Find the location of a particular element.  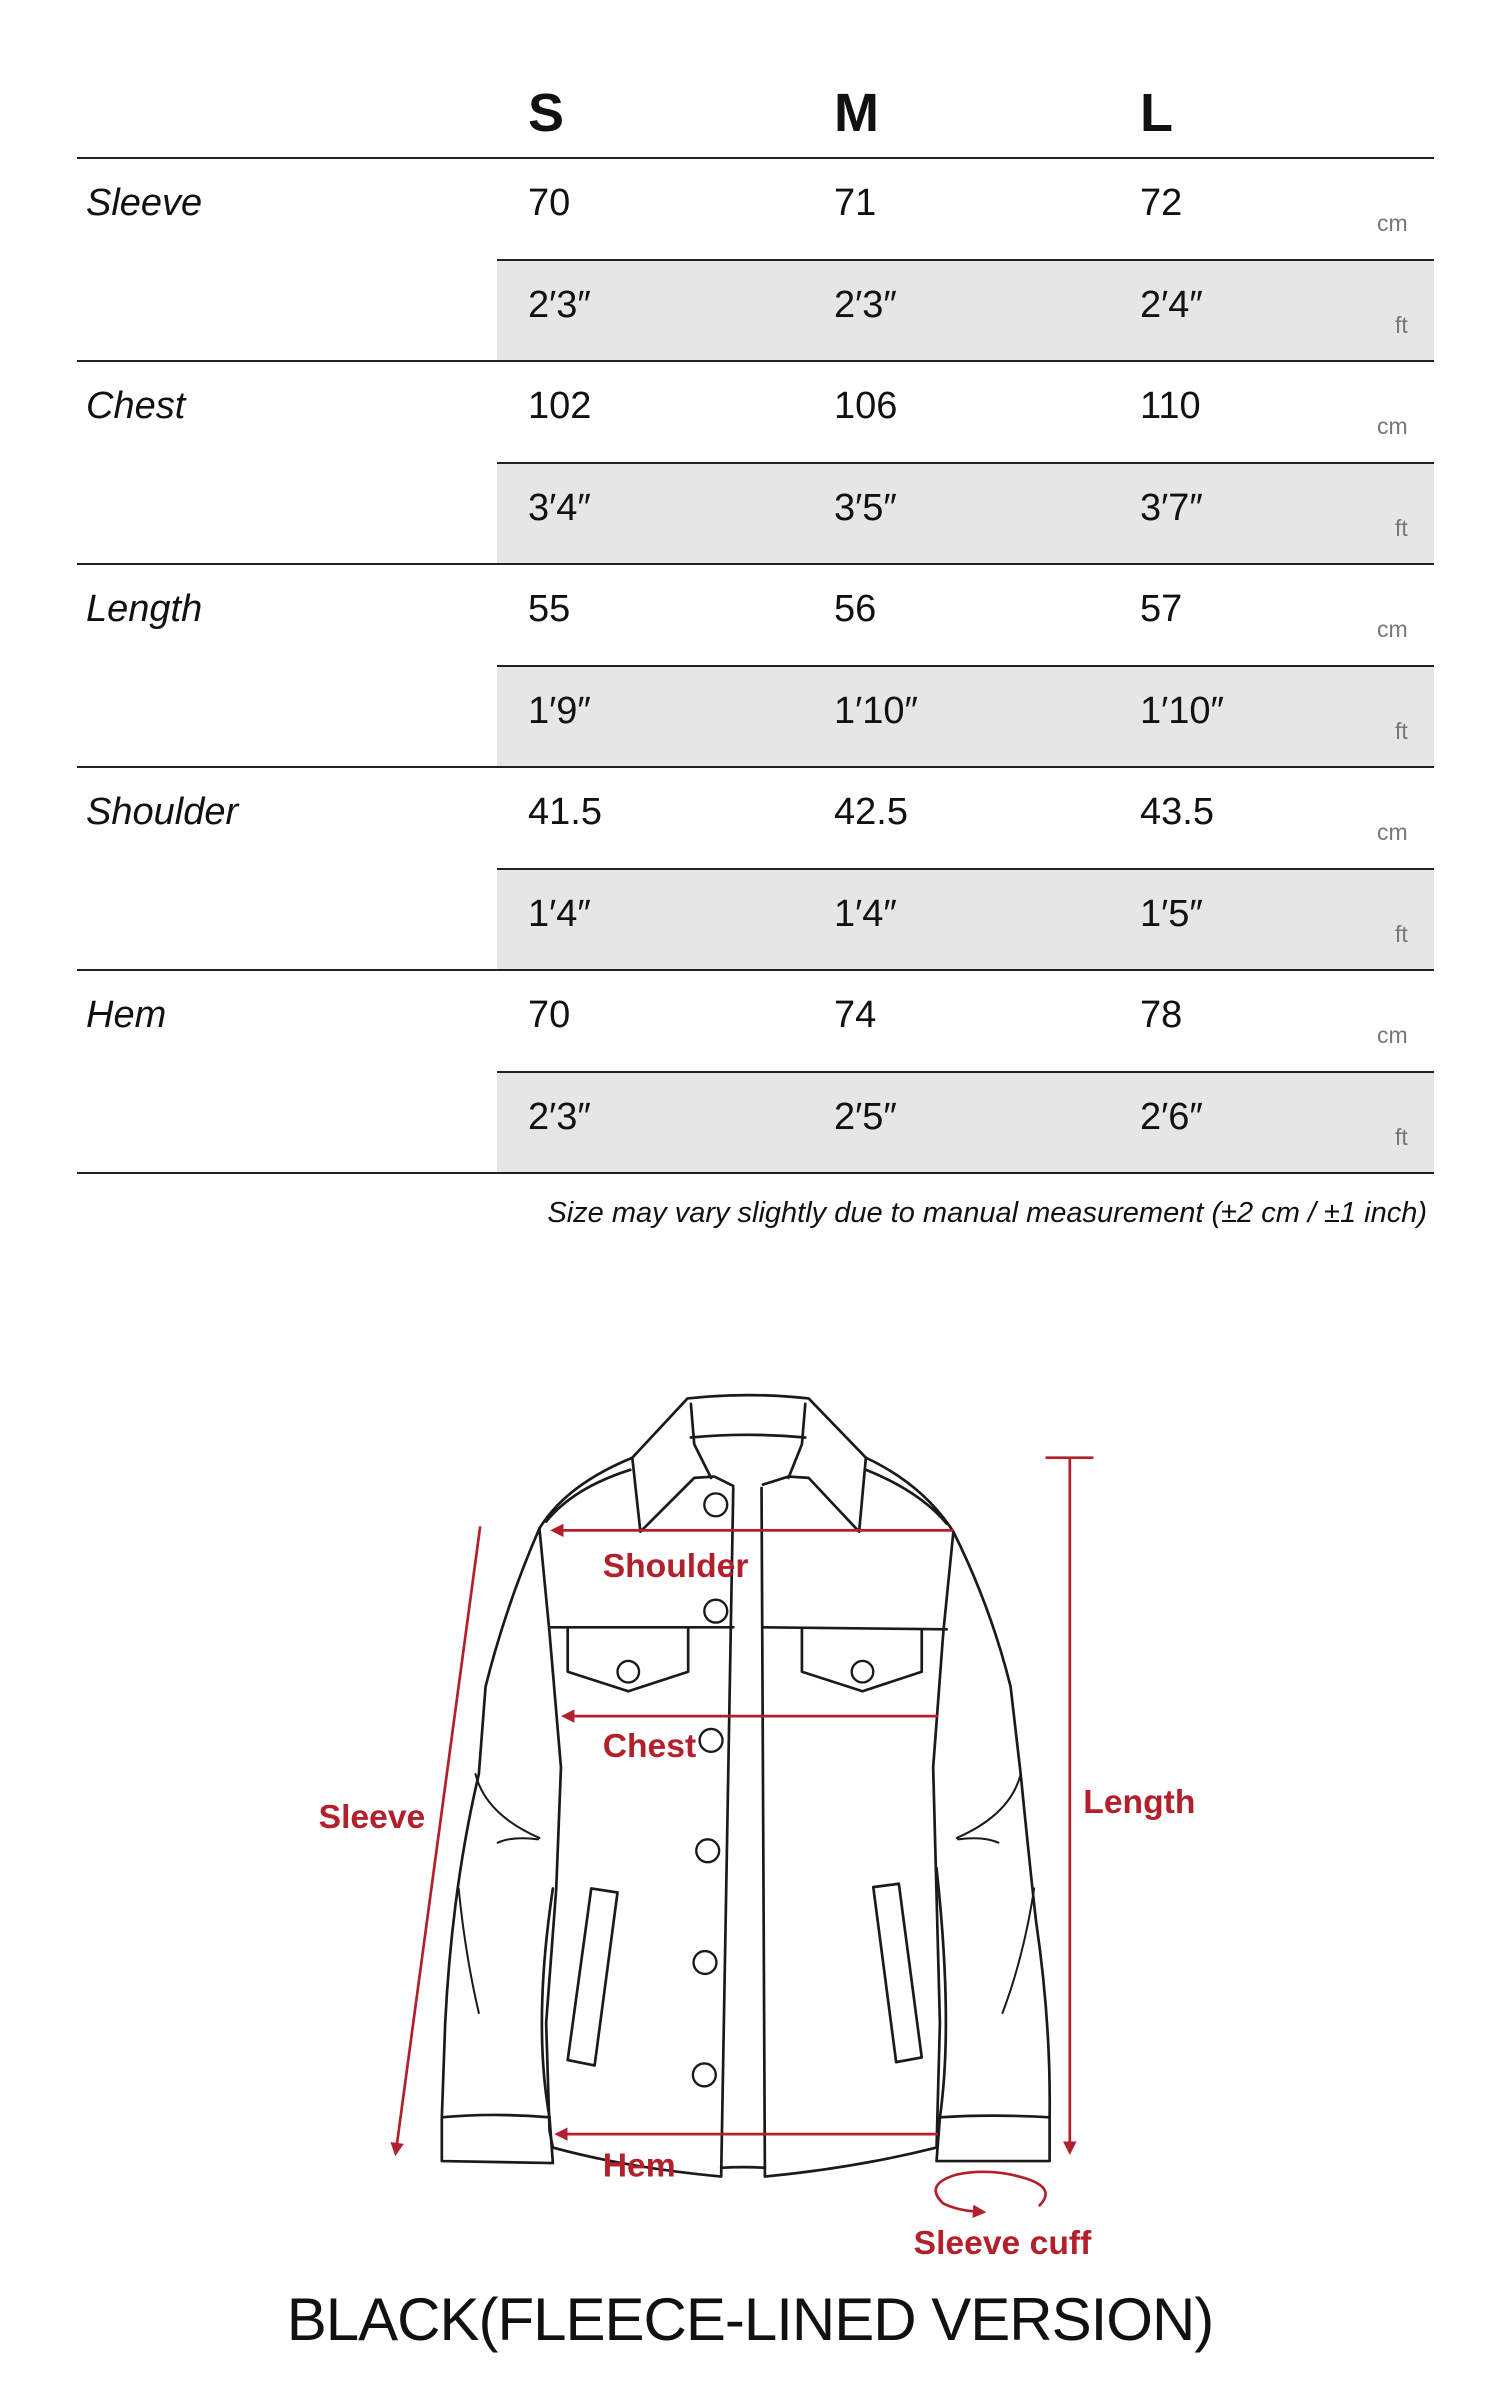

jacket-outline is located at coordinates (746, 1785).